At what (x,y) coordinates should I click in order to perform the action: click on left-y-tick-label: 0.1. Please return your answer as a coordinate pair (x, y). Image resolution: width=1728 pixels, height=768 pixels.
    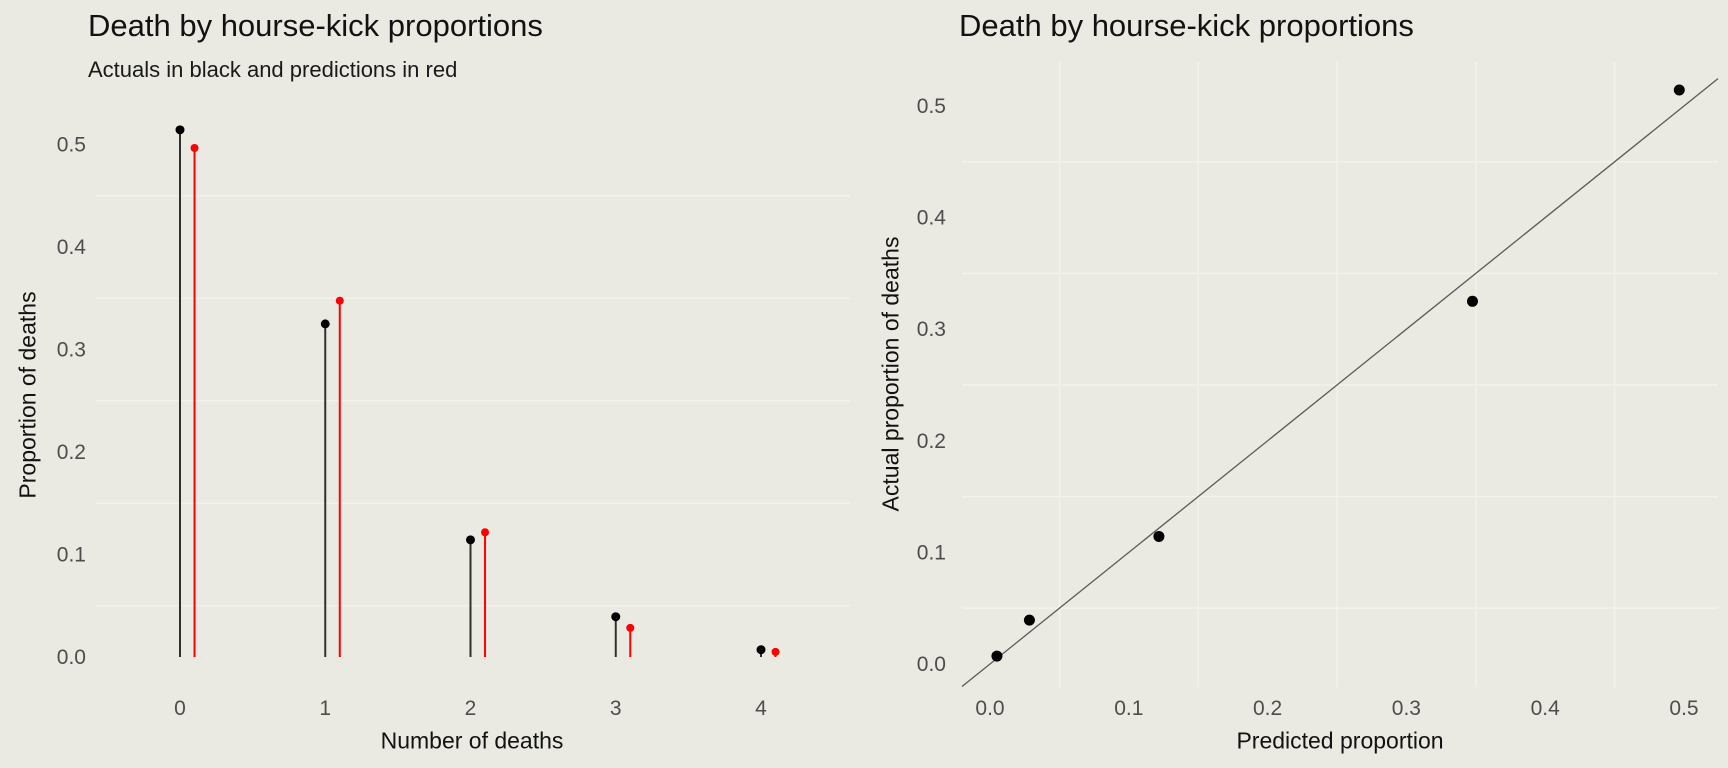
    Looking at the image, I should click on (71, 555).